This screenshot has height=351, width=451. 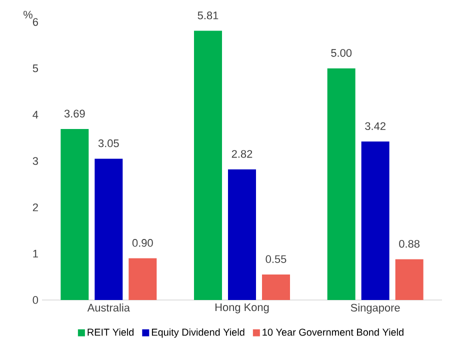 What do you see at coordinates (375, 126) in the screenshot?
I see `data-label: 3.42` at bounding box center [375, 126].